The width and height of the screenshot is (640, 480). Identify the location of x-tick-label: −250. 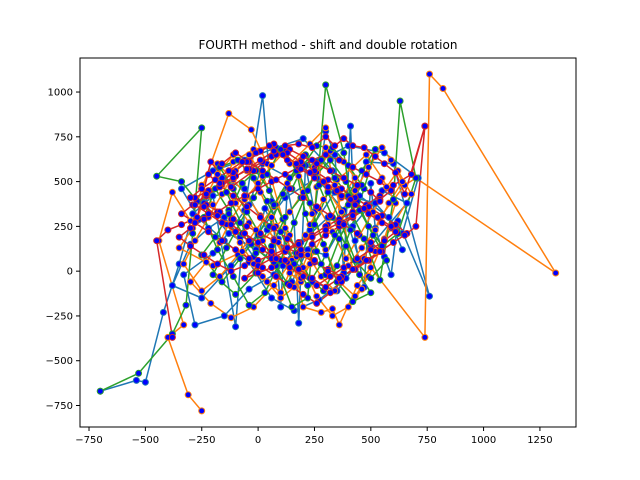
(201, 440).